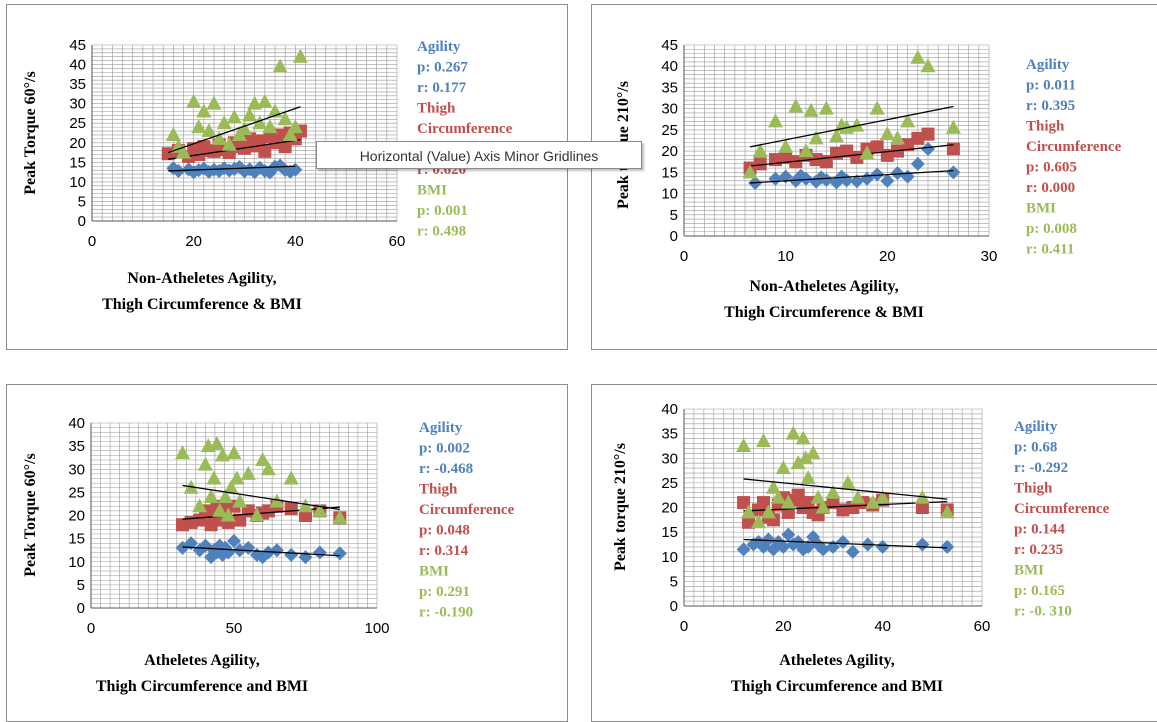 The width and height of the screenshot is (1157, 722). Describe the element at coordinates (882, 626) in the screenshot. I see `x-tick-label: 40` at that location.